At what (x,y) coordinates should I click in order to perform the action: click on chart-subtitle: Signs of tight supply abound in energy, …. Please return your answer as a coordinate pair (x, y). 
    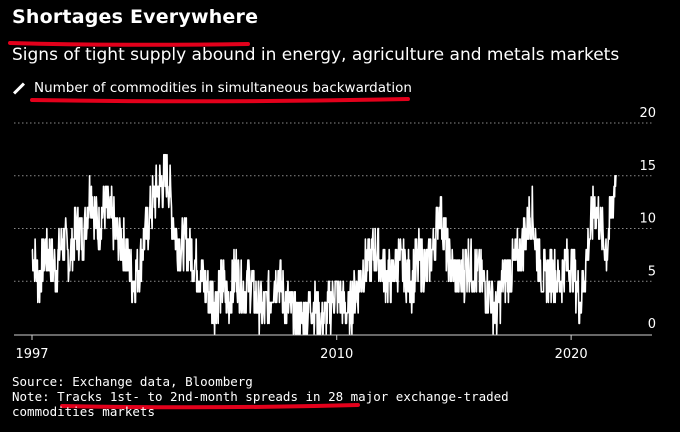
    Looking at the image, I should click on (315, 55).